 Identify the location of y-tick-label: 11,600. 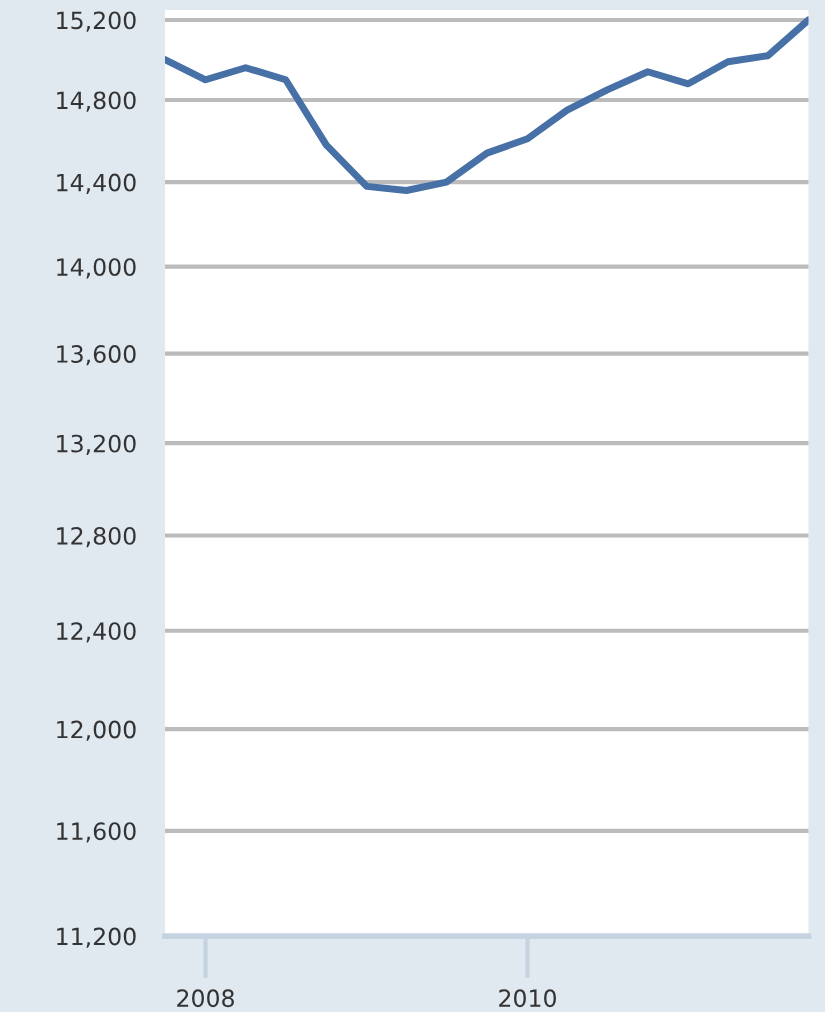
(96, 832).